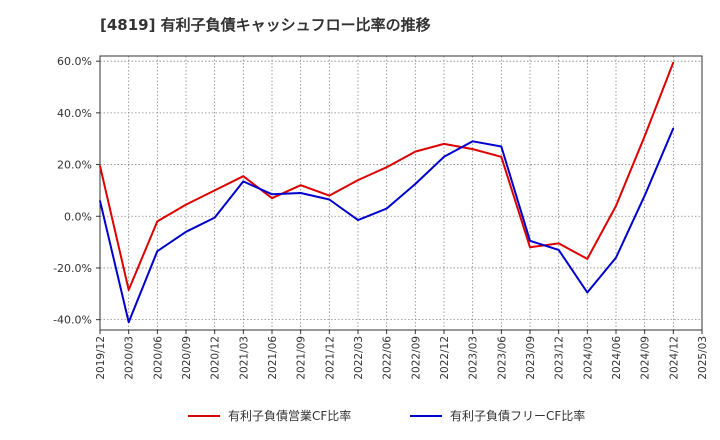 Image resolution: width=720 pixels, height=440 pixels. Describe the element at coordinates (74, 61) in the screenshot. I see `y-tick-label: 60.0%` at that location.